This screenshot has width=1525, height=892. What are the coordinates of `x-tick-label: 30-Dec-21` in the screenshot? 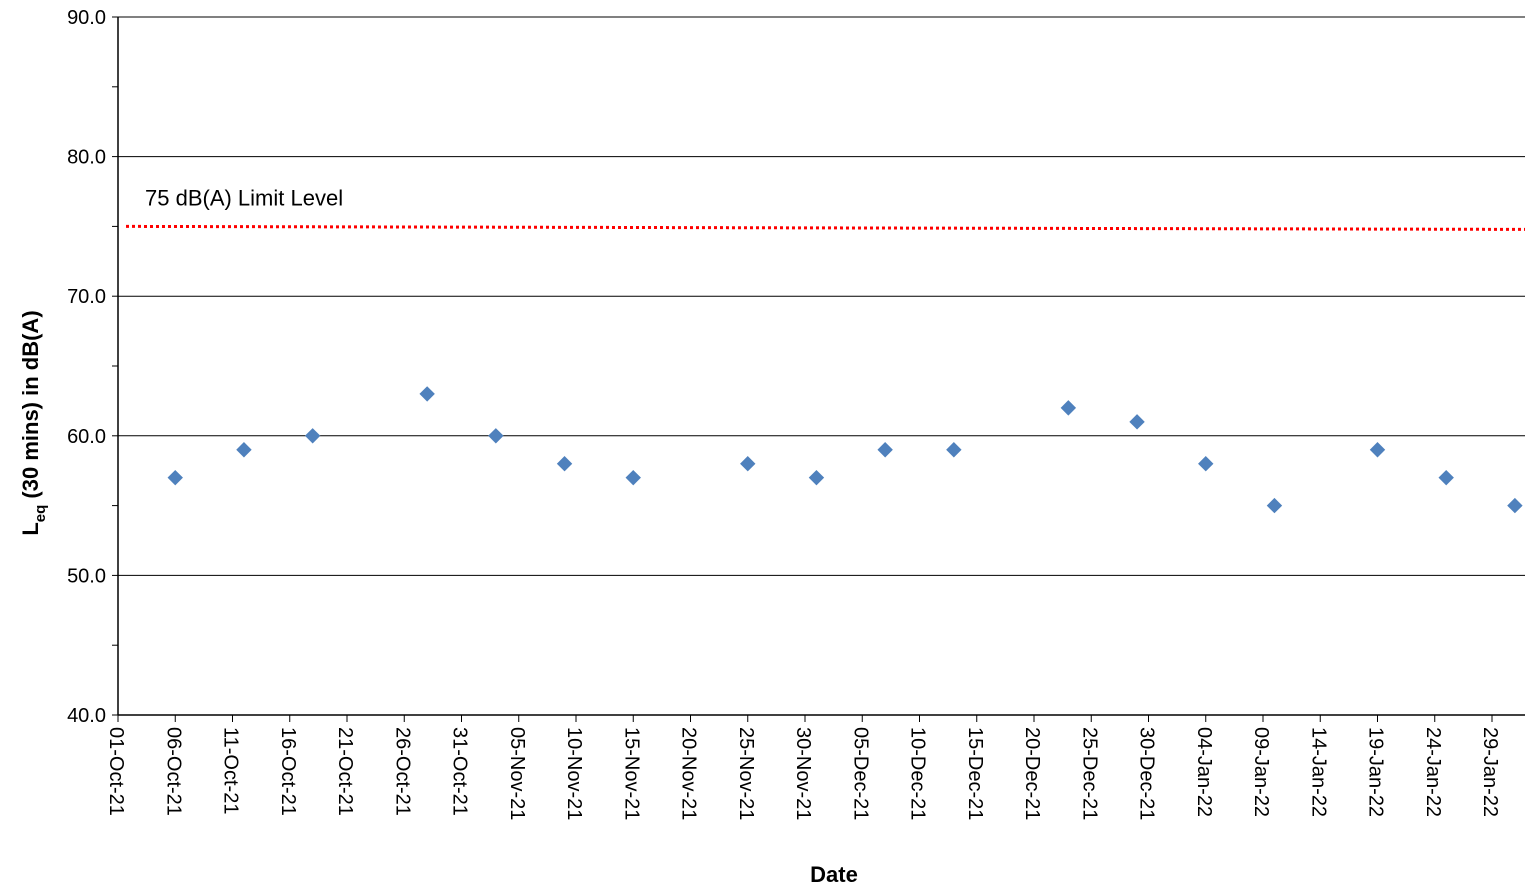 It's located at (1147, 773).